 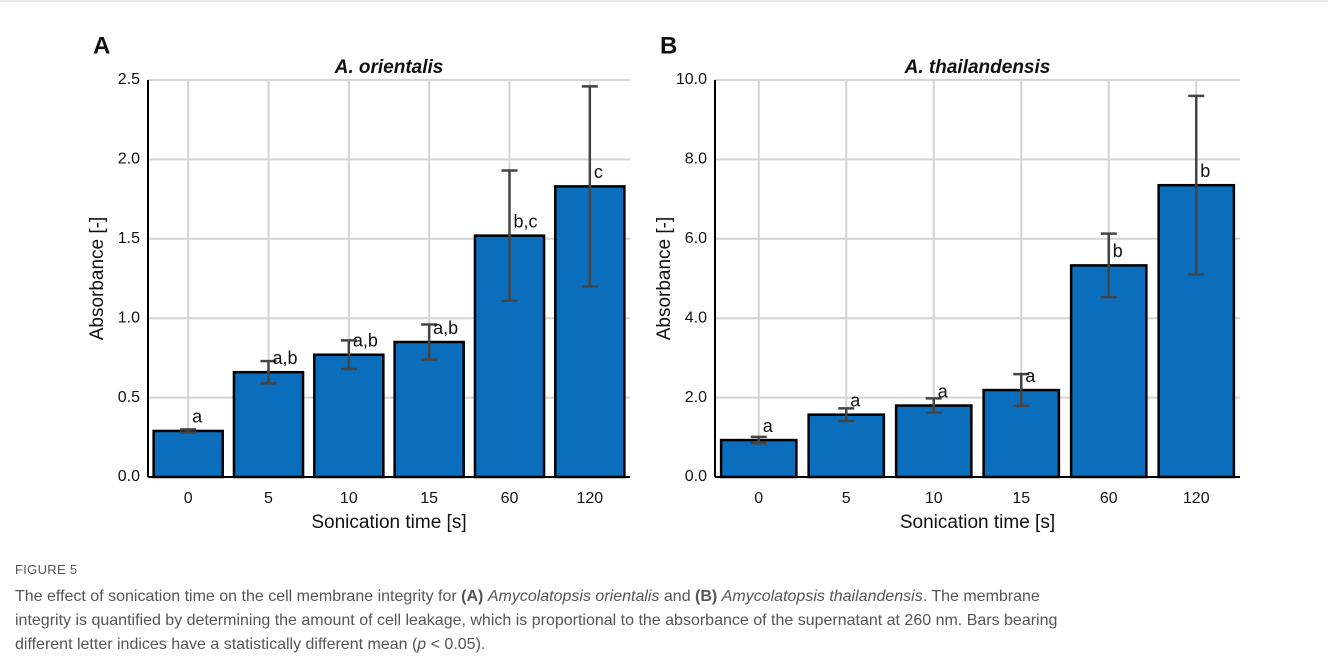 I want to click on significance-letter: c, so click(x=598, y=172).